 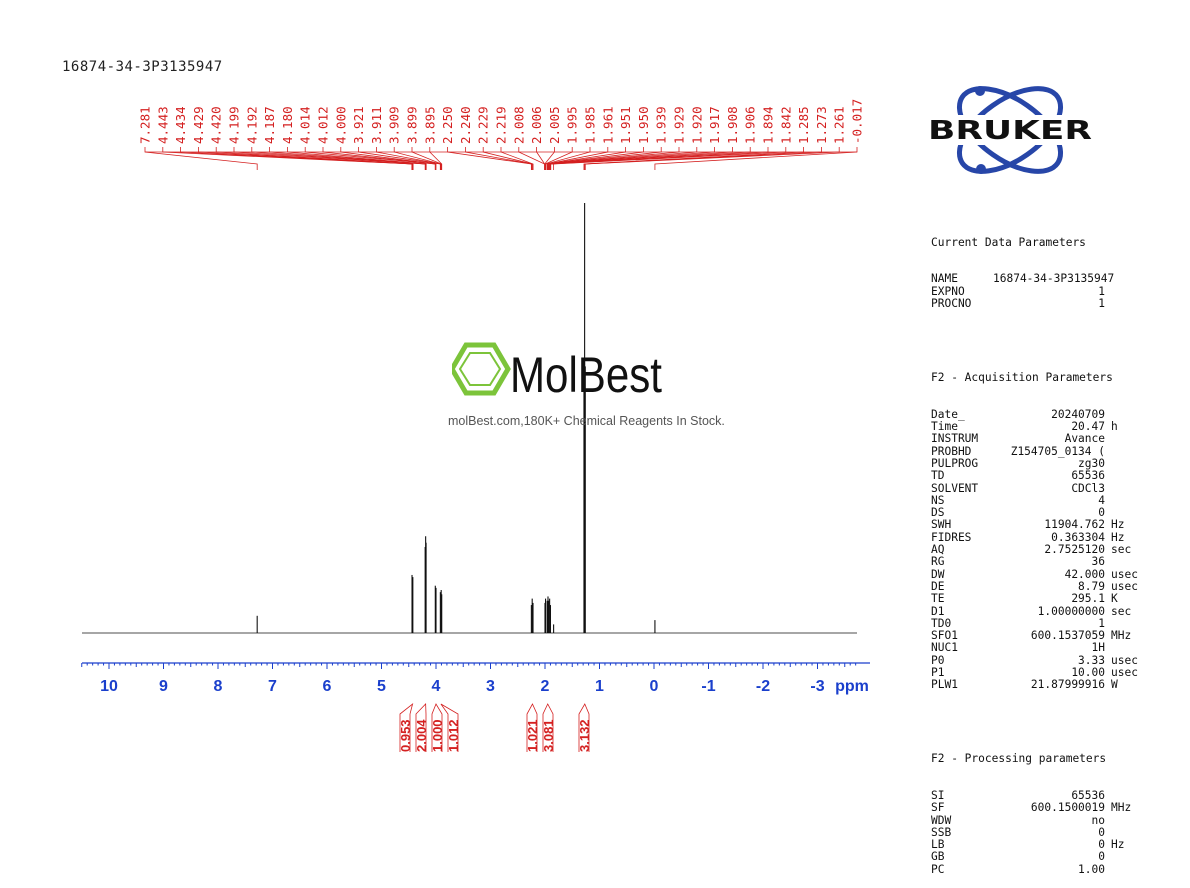 I want to click on param-value: 3.33, so click(x=1091, y=660).